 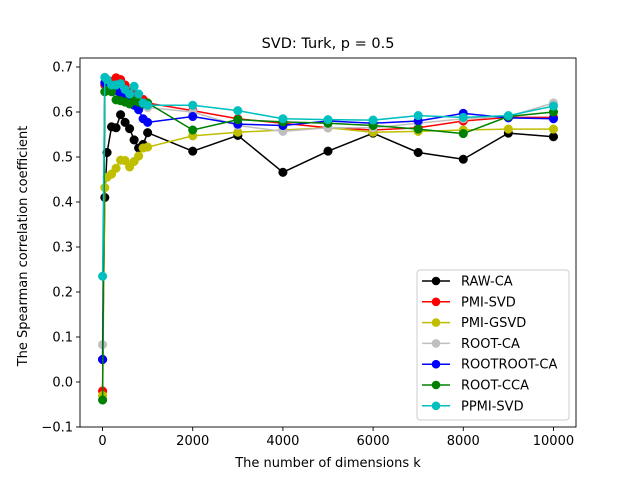 I want to click on legend-box, so click(x=493, y=345).